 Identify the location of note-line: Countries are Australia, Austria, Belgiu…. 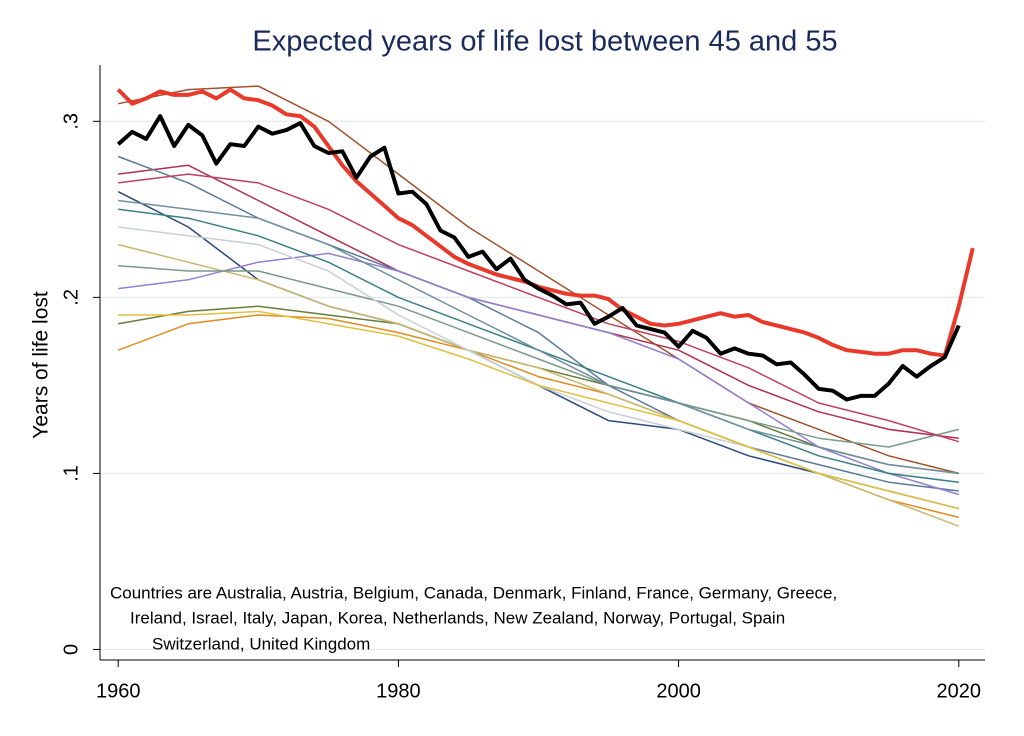
(473, 592).